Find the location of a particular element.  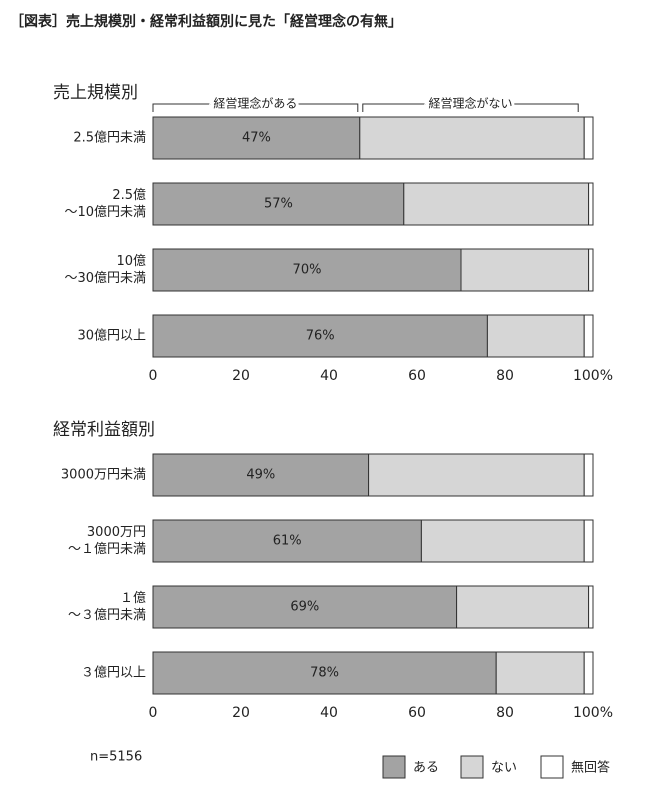

y-tick-label: 2.5億 ～10億円未満 is located at coordinates (105, 204).